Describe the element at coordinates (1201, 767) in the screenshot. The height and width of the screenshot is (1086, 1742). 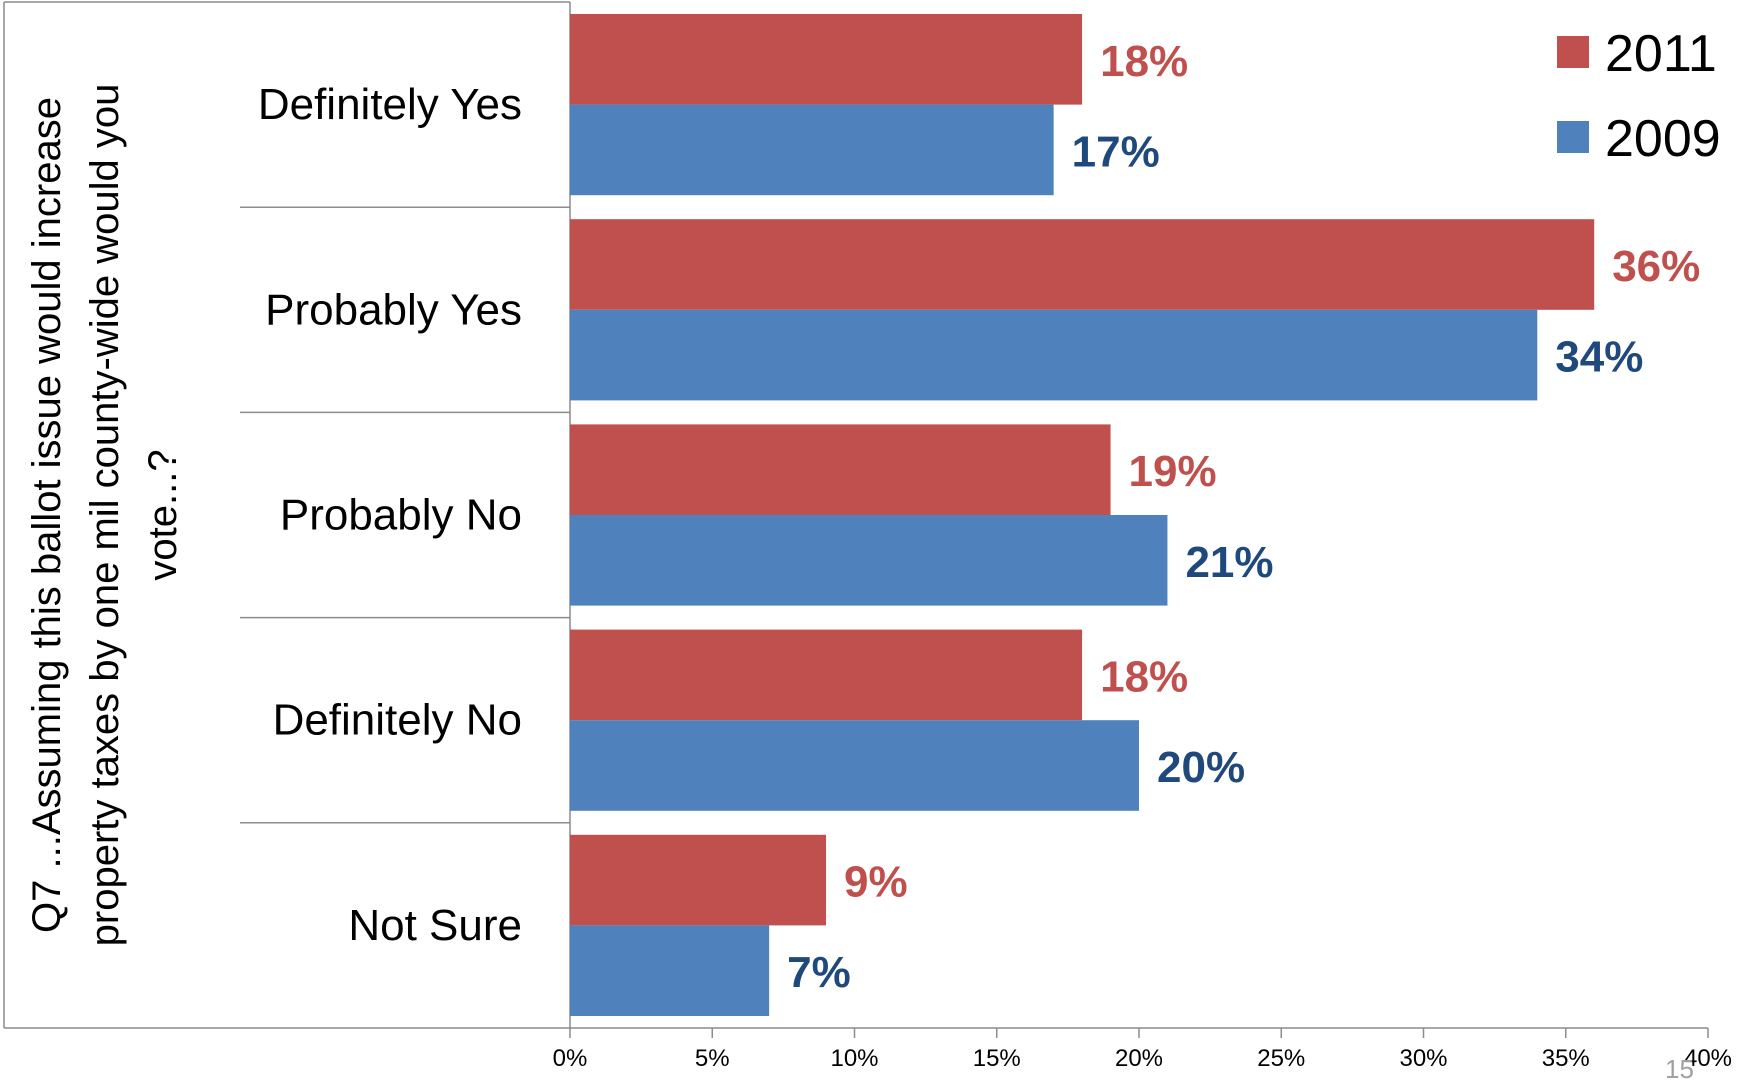
I see `value-label-2009: 20%` at that location.